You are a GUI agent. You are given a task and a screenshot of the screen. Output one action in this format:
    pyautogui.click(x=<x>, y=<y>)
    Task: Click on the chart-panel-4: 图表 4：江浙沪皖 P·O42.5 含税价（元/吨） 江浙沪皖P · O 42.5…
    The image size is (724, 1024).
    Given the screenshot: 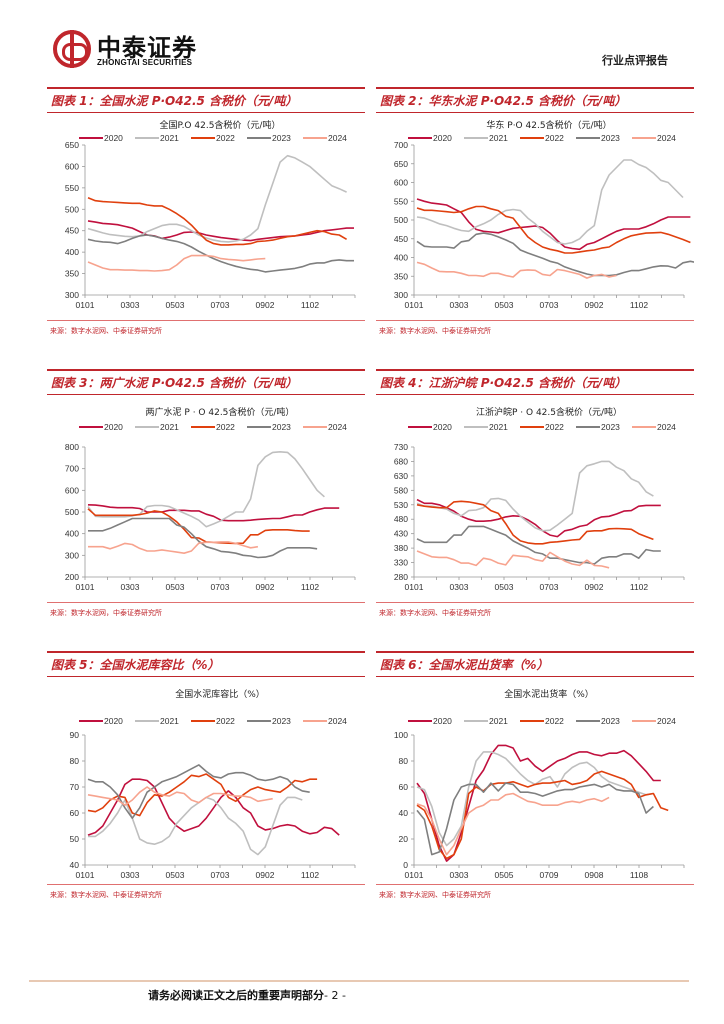 What is the action you would take?
    pyautogui.click(x=535, y=494)
    